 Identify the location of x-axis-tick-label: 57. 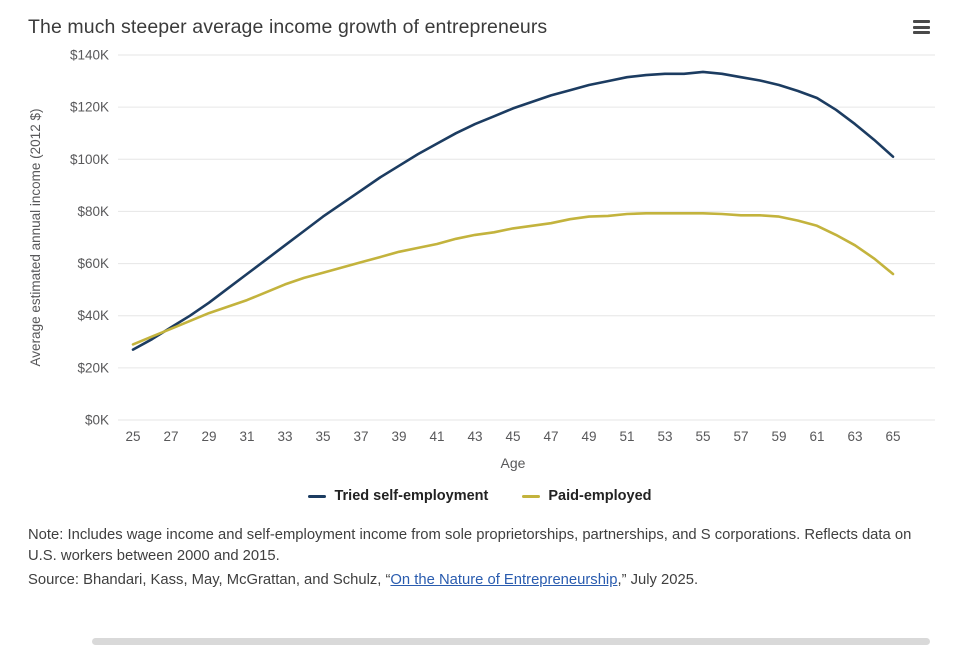
(740, 436).